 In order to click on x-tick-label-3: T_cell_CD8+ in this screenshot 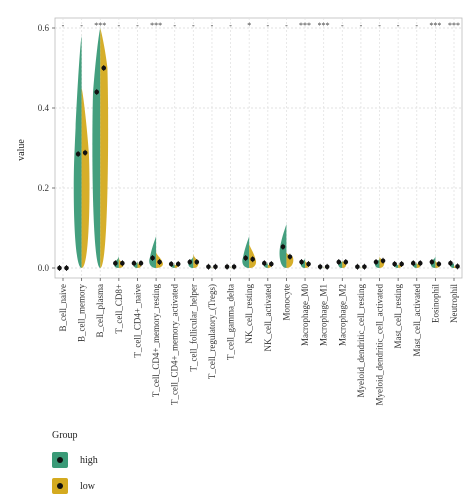, I will do `click(119, 309)`.